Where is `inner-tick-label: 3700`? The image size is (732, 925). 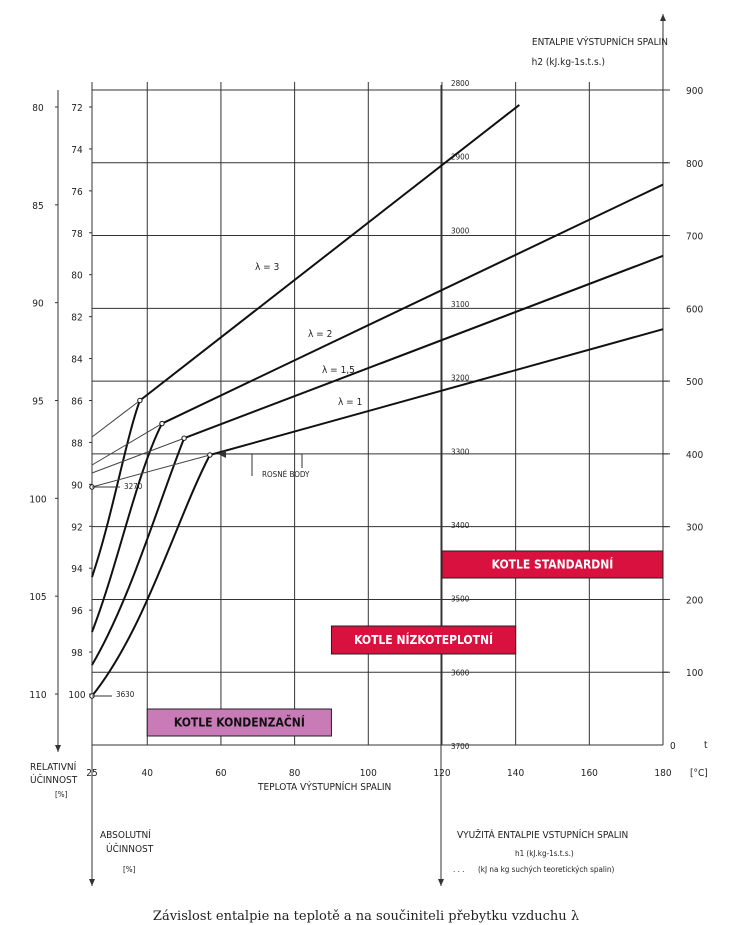
inner-tick-label: 3700 is located at coordinates (460, 746).